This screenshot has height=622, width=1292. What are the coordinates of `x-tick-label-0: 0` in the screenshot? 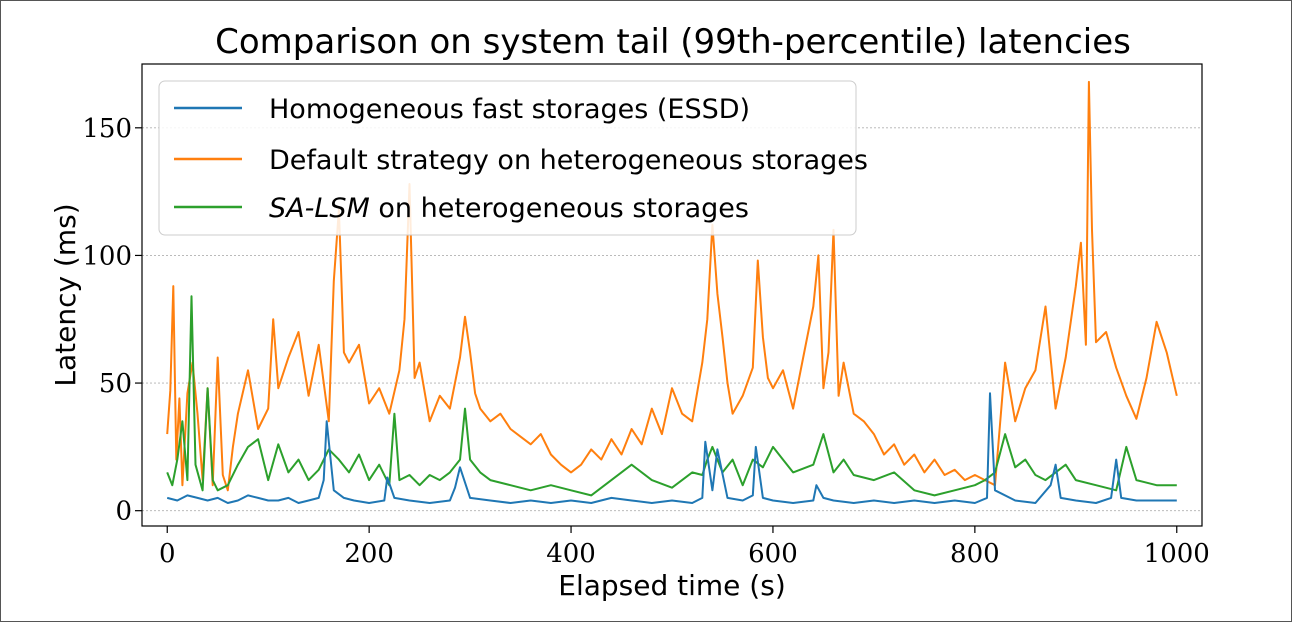 It's located at (167, 554).